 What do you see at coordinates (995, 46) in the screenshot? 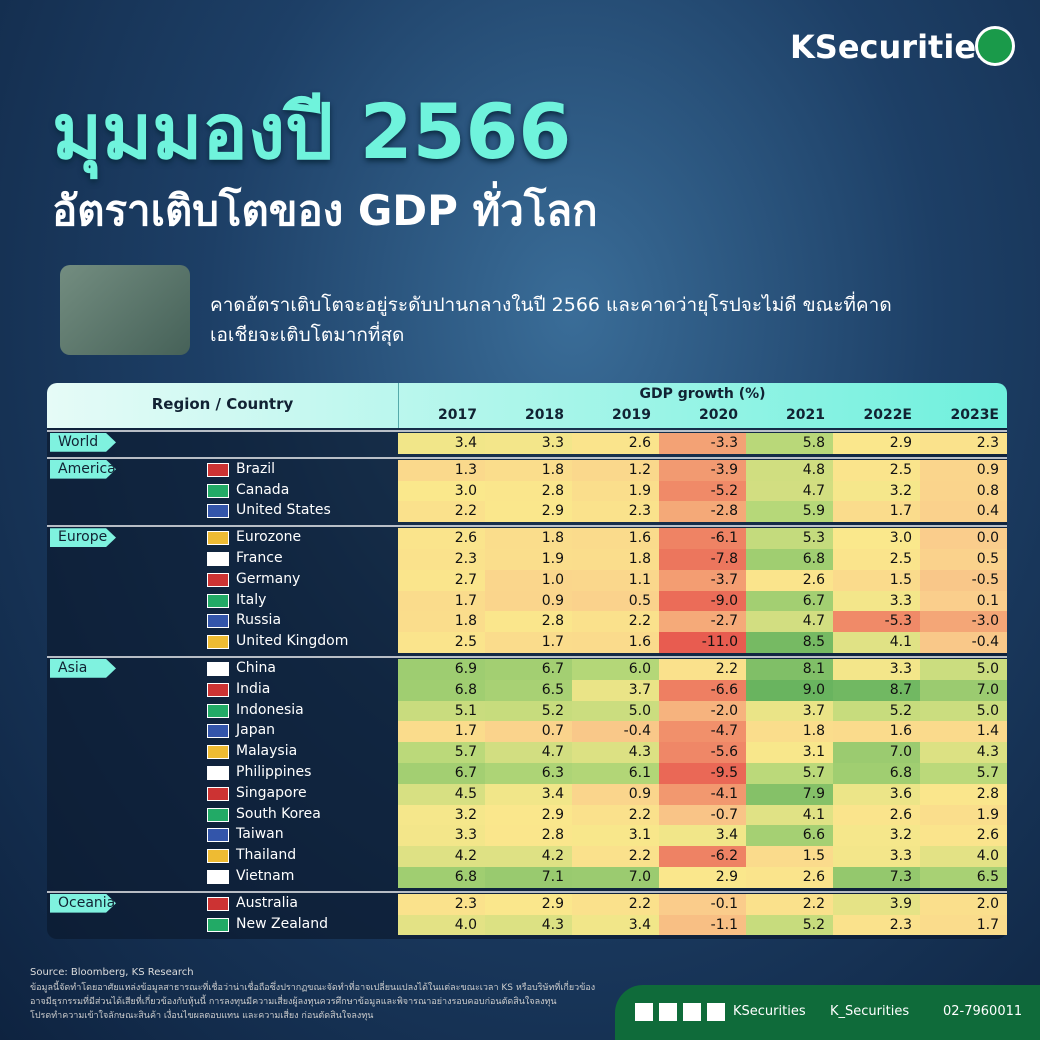
I see `logo-icon` at bounding box center [995, 46].